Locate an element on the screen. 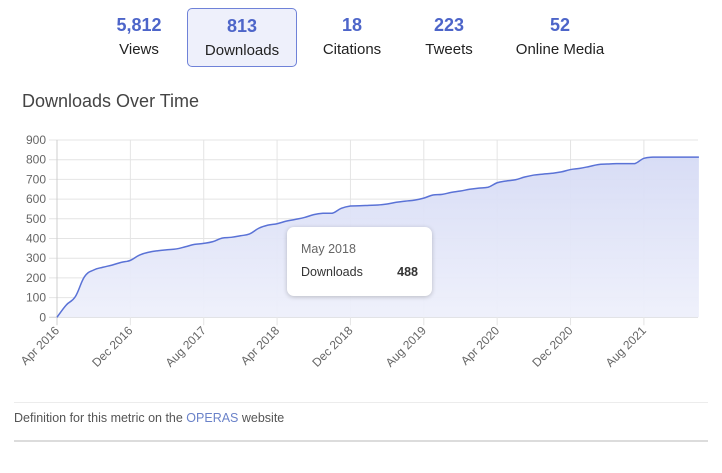  metric-tweets: 223 Tweets is located at coordinates (449, 37).